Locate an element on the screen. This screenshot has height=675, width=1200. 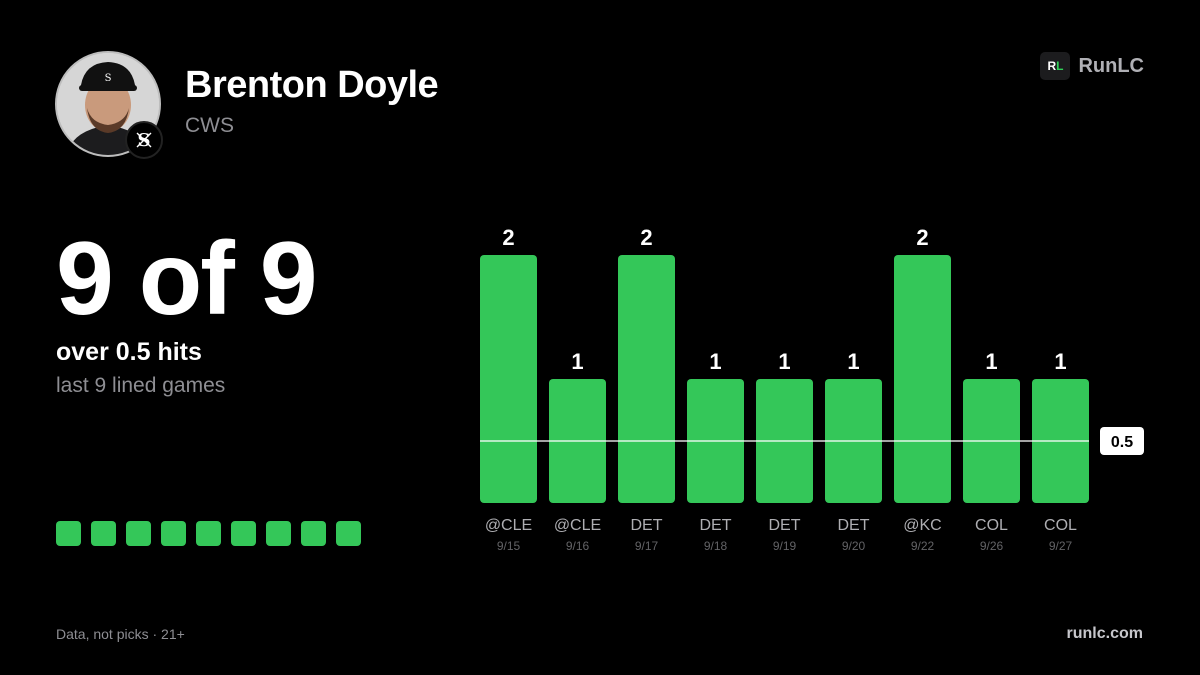
date-tick-label: 9/26 is located at coordinates (992, 546).